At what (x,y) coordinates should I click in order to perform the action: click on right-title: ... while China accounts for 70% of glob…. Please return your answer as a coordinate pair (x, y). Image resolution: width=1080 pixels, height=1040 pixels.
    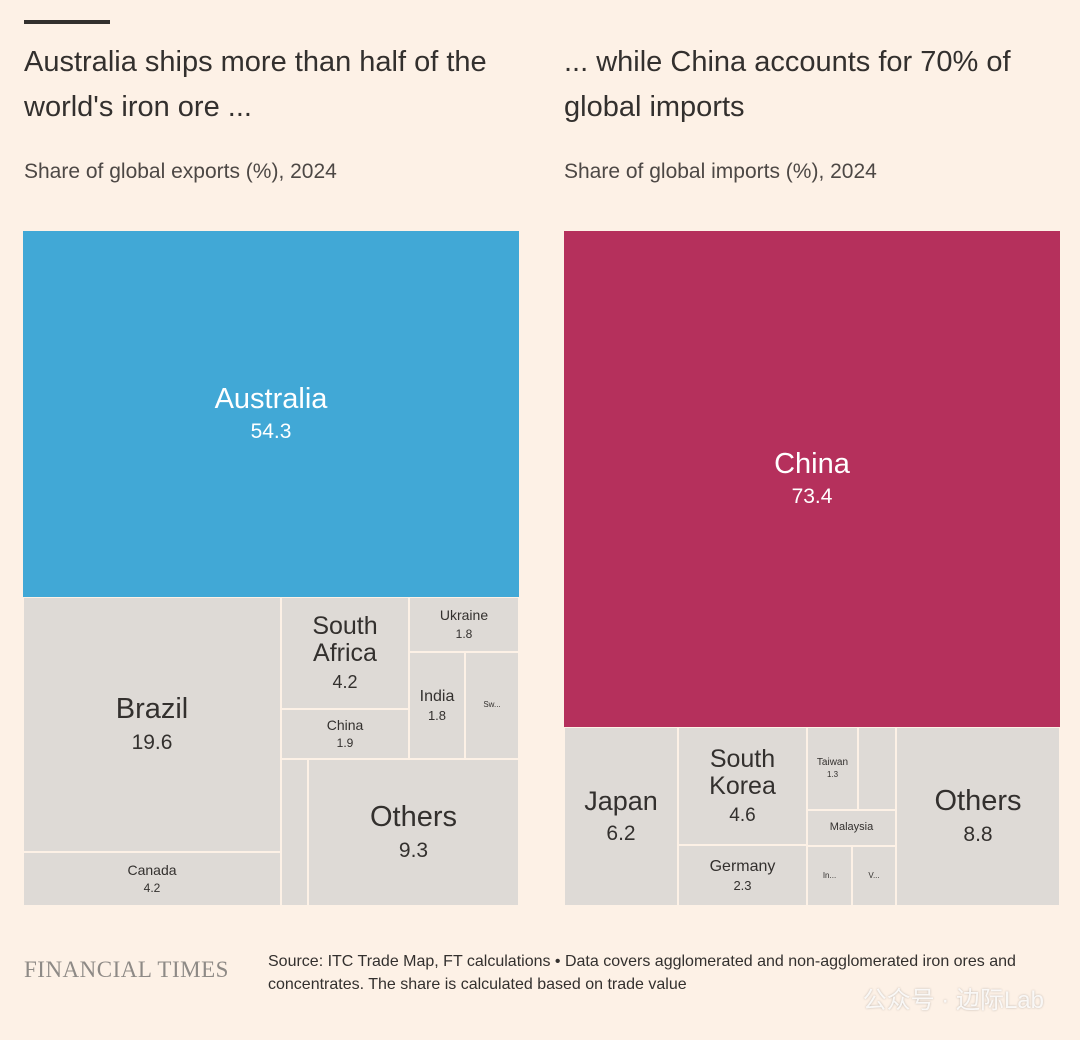
    Looking at the image, I should click on (787, 84).